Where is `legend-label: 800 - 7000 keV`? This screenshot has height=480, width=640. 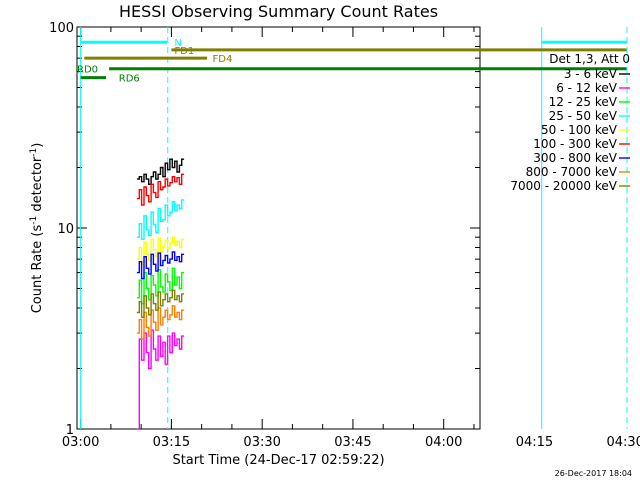 legend-label: 800 - 7000 keV is located at coordinates (572, 172).